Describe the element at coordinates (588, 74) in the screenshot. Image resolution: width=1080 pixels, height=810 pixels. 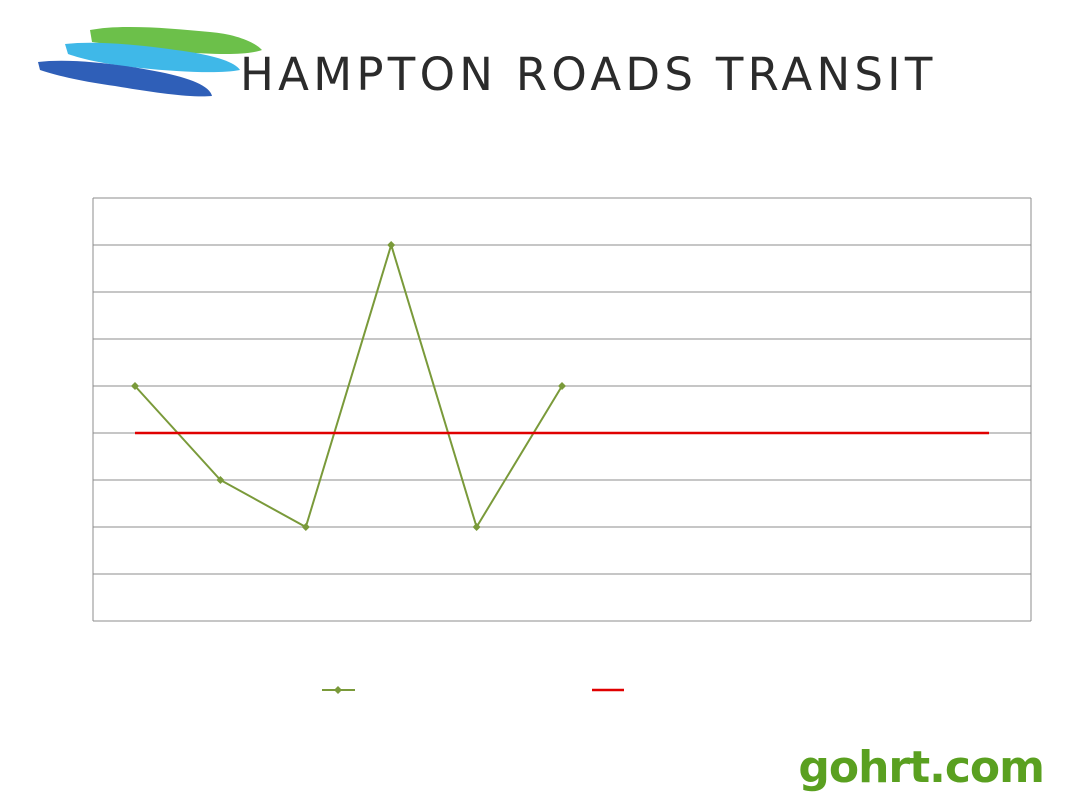
I see `brand-name: HAMPTON ROADS TRANSIT` at that location.